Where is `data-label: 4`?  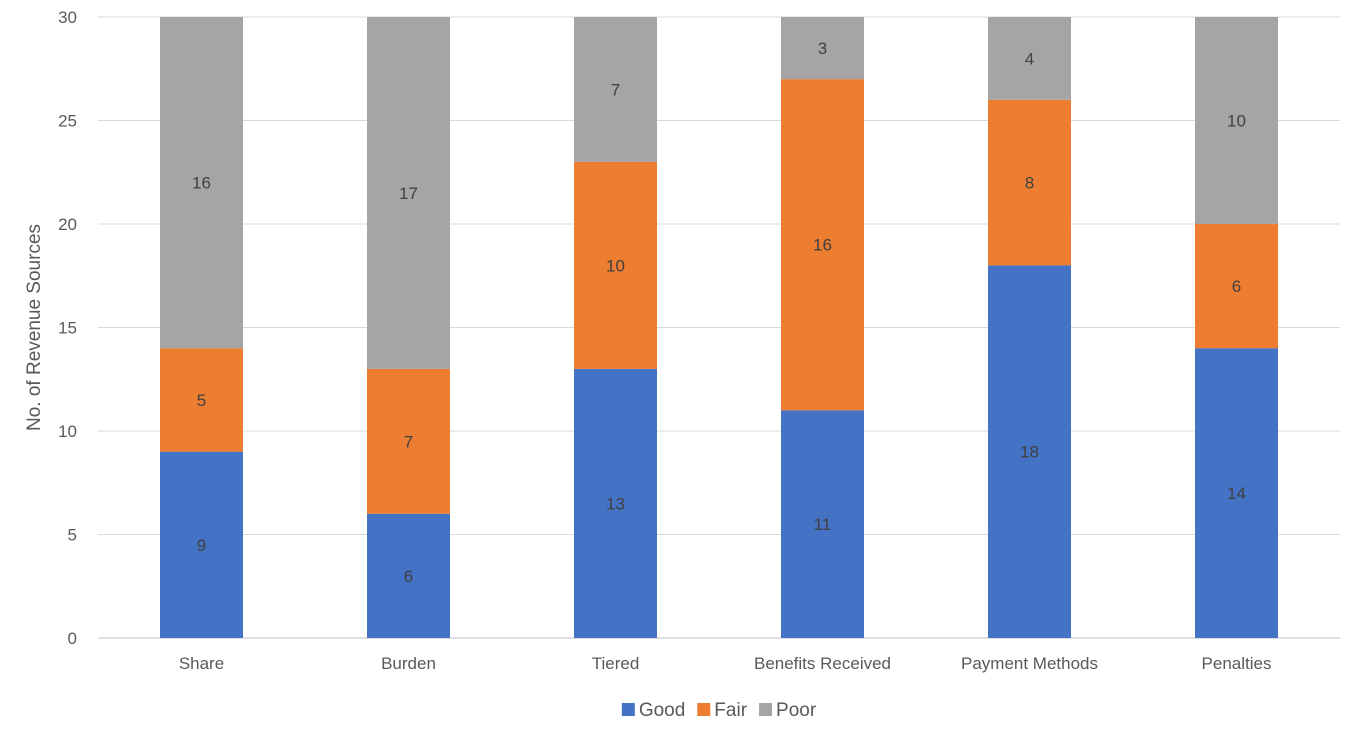 data-label: 4 is located at coordinates (1029, 58).